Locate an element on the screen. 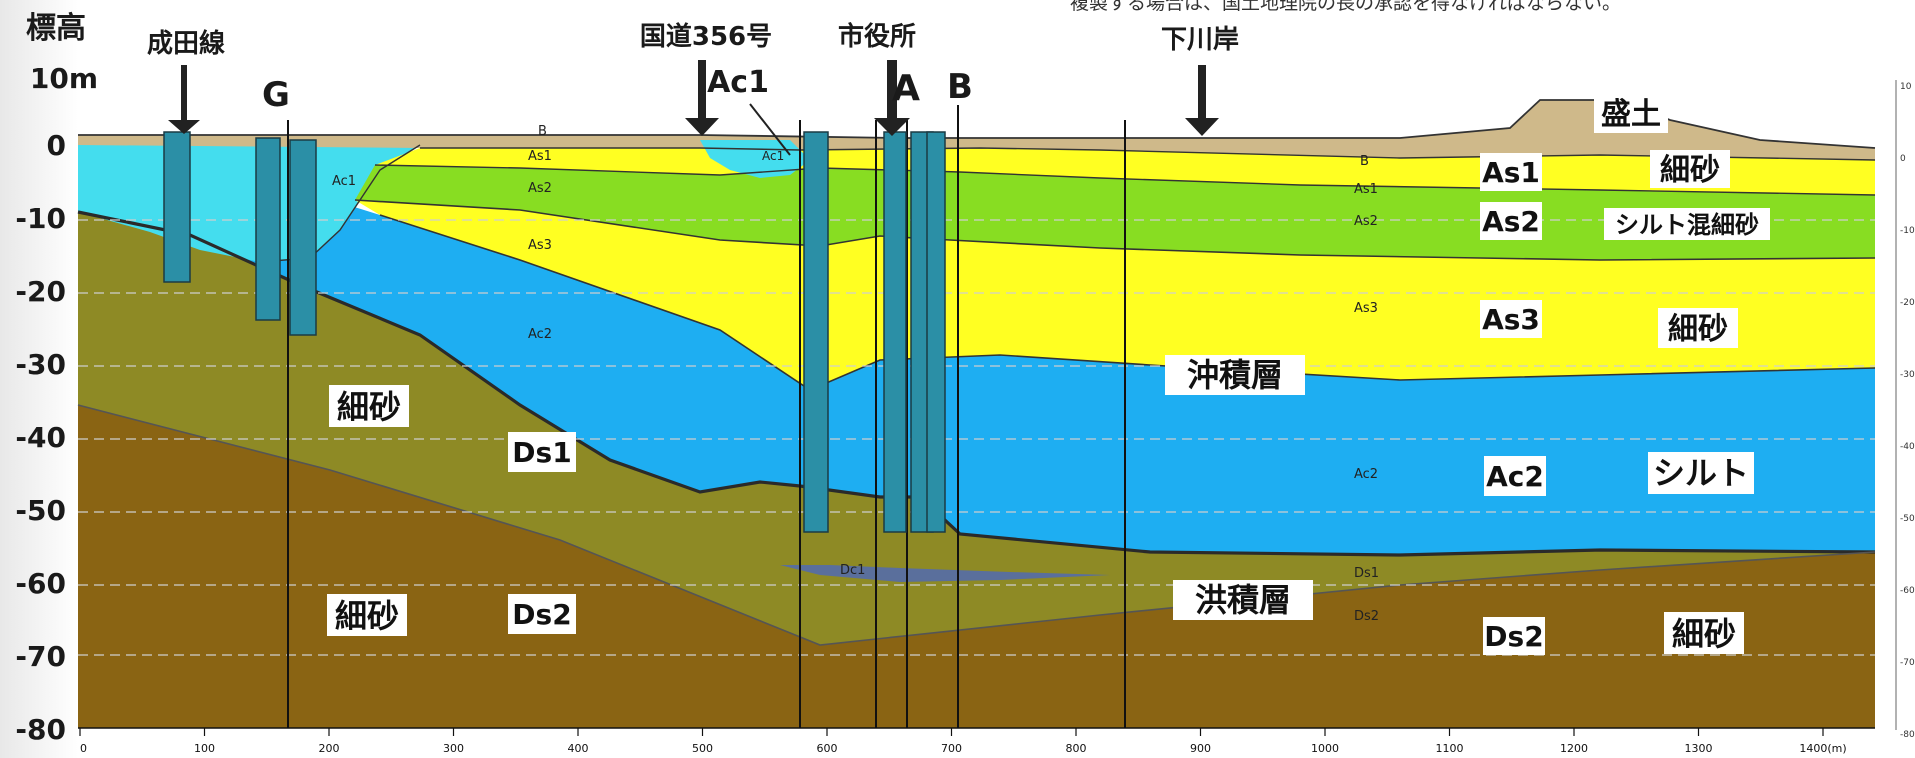 The width and height of the screenshot is (1915, 758). notice-backdrop is located at coordinates (1455, 9).